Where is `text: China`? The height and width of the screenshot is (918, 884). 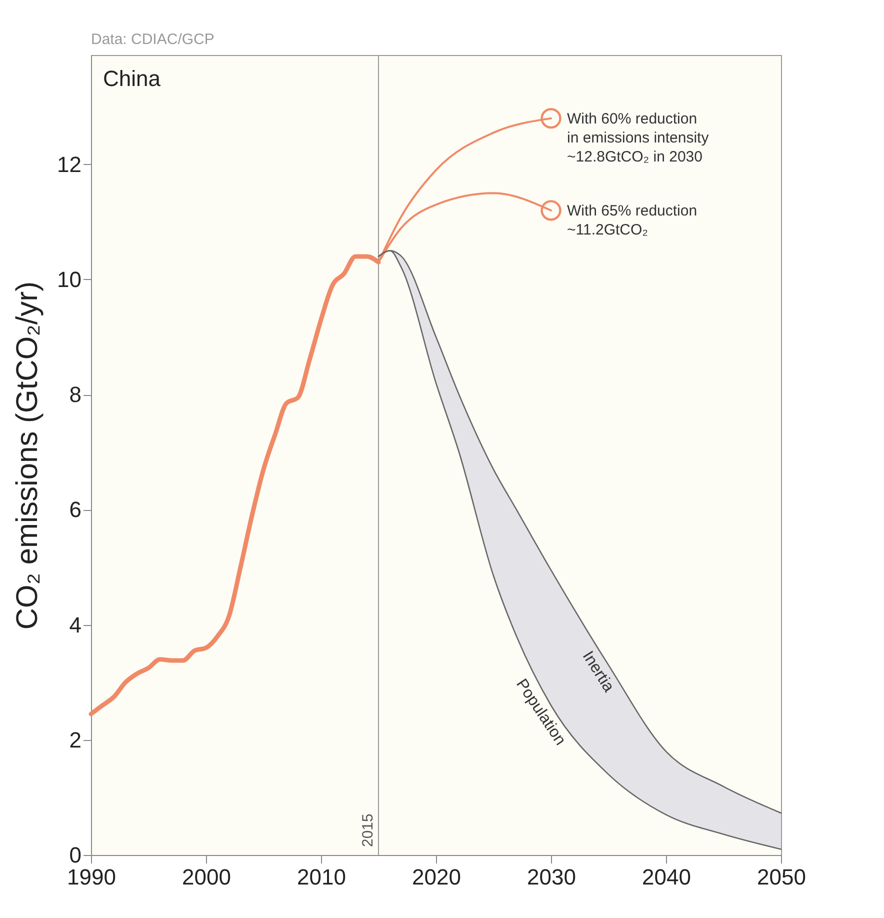 text: China is located at coordinates (132, 78).